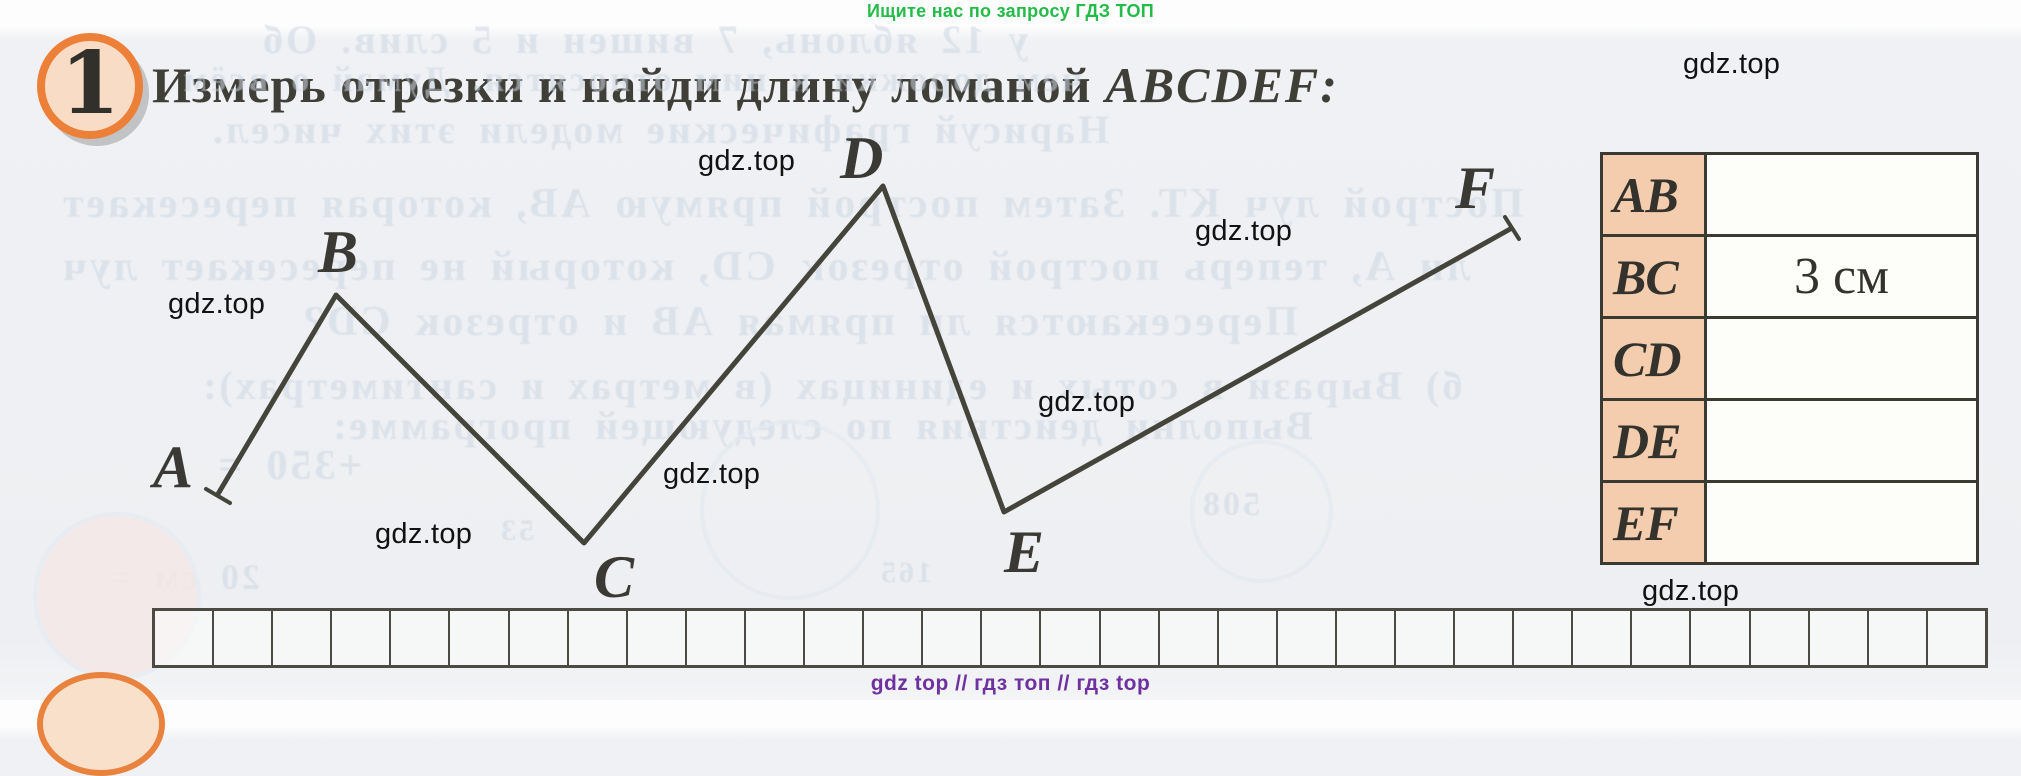 This screenshot has width=2021, height=776. Describe the element at coordinates (1024, 552) in the screenshot. I see `point-label-e: E` at that location.